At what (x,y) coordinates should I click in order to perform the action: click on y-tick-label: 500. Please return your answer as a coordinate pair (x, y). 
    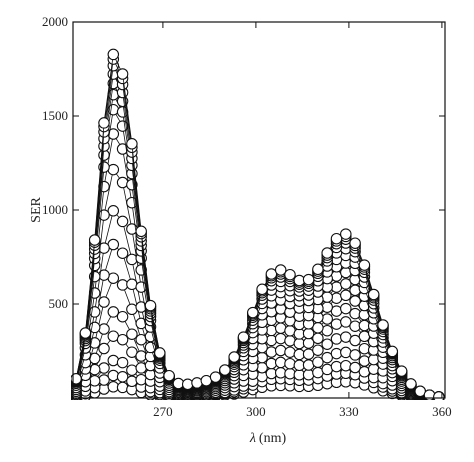
    Looking at the image, I should click on (59, 303).